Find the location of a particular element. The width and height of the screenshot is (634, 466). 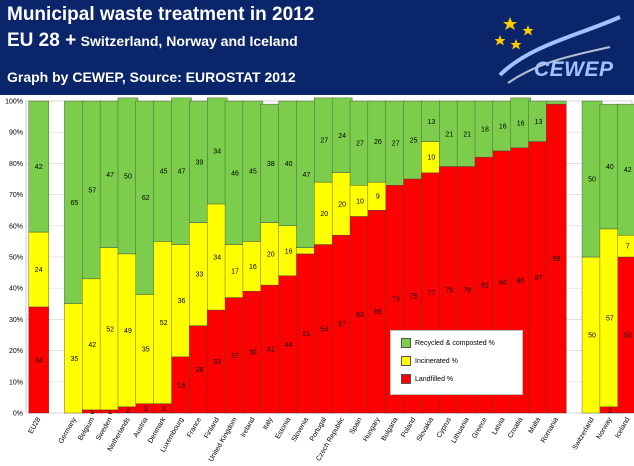

data-label: 7 is located at coordinates (628, 247).